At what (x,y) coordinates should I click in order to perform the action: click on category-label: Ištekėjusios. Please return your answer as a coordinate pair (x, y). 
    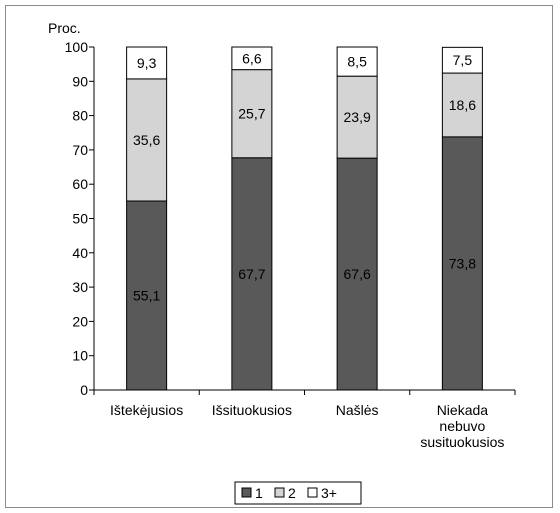
    Looking at the image, I should click on (146, 410).